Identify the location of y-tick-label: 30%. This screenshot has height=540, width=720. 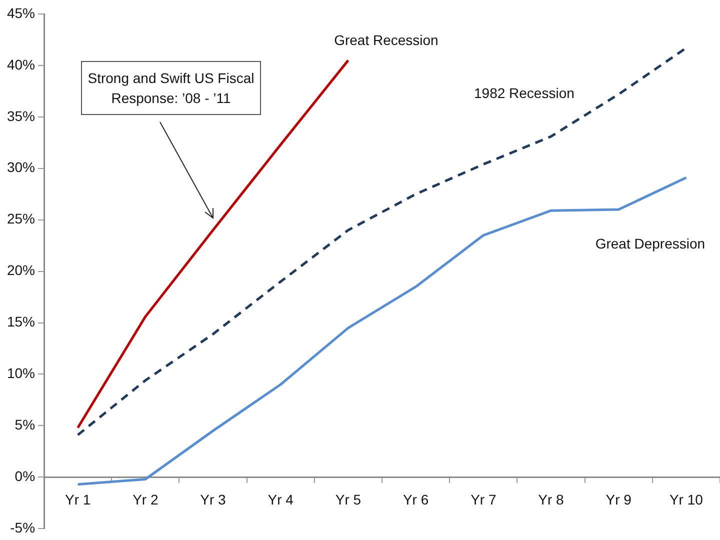
(21, 167).